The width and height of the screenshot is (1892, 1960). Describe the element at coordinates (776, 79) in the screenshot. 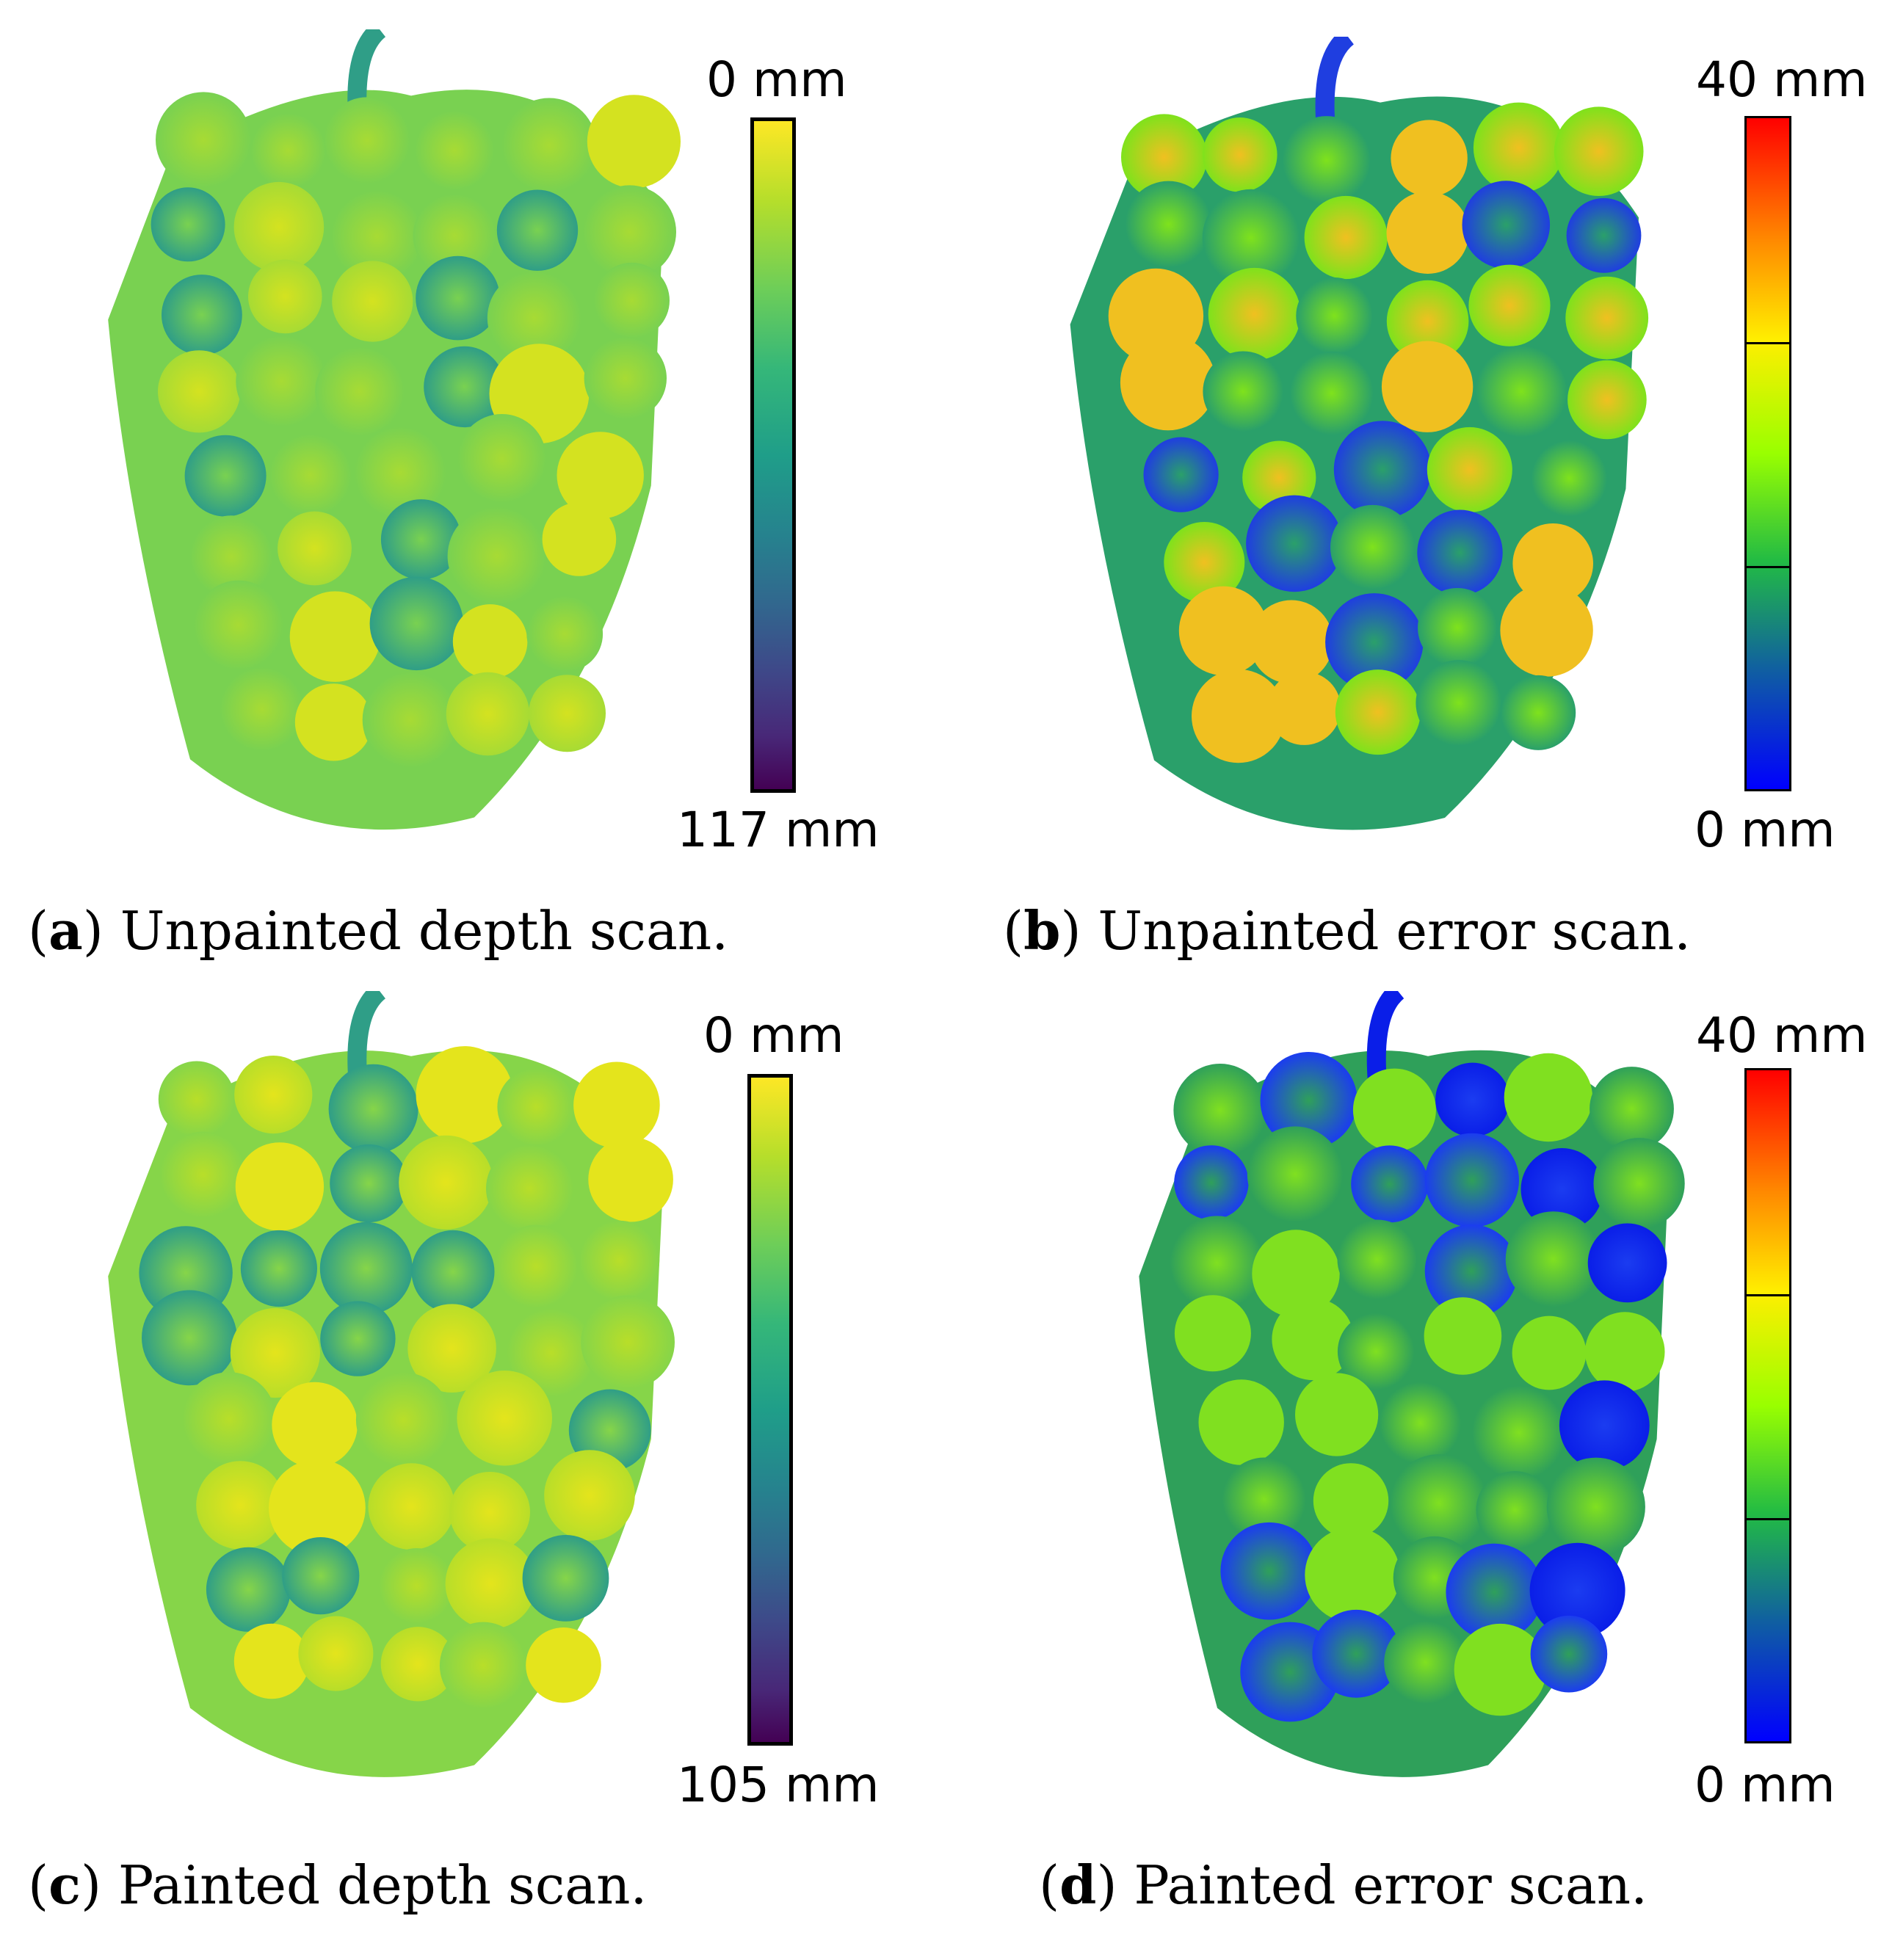

I see `colorbar-a-top-label: 0 mm` at that location.